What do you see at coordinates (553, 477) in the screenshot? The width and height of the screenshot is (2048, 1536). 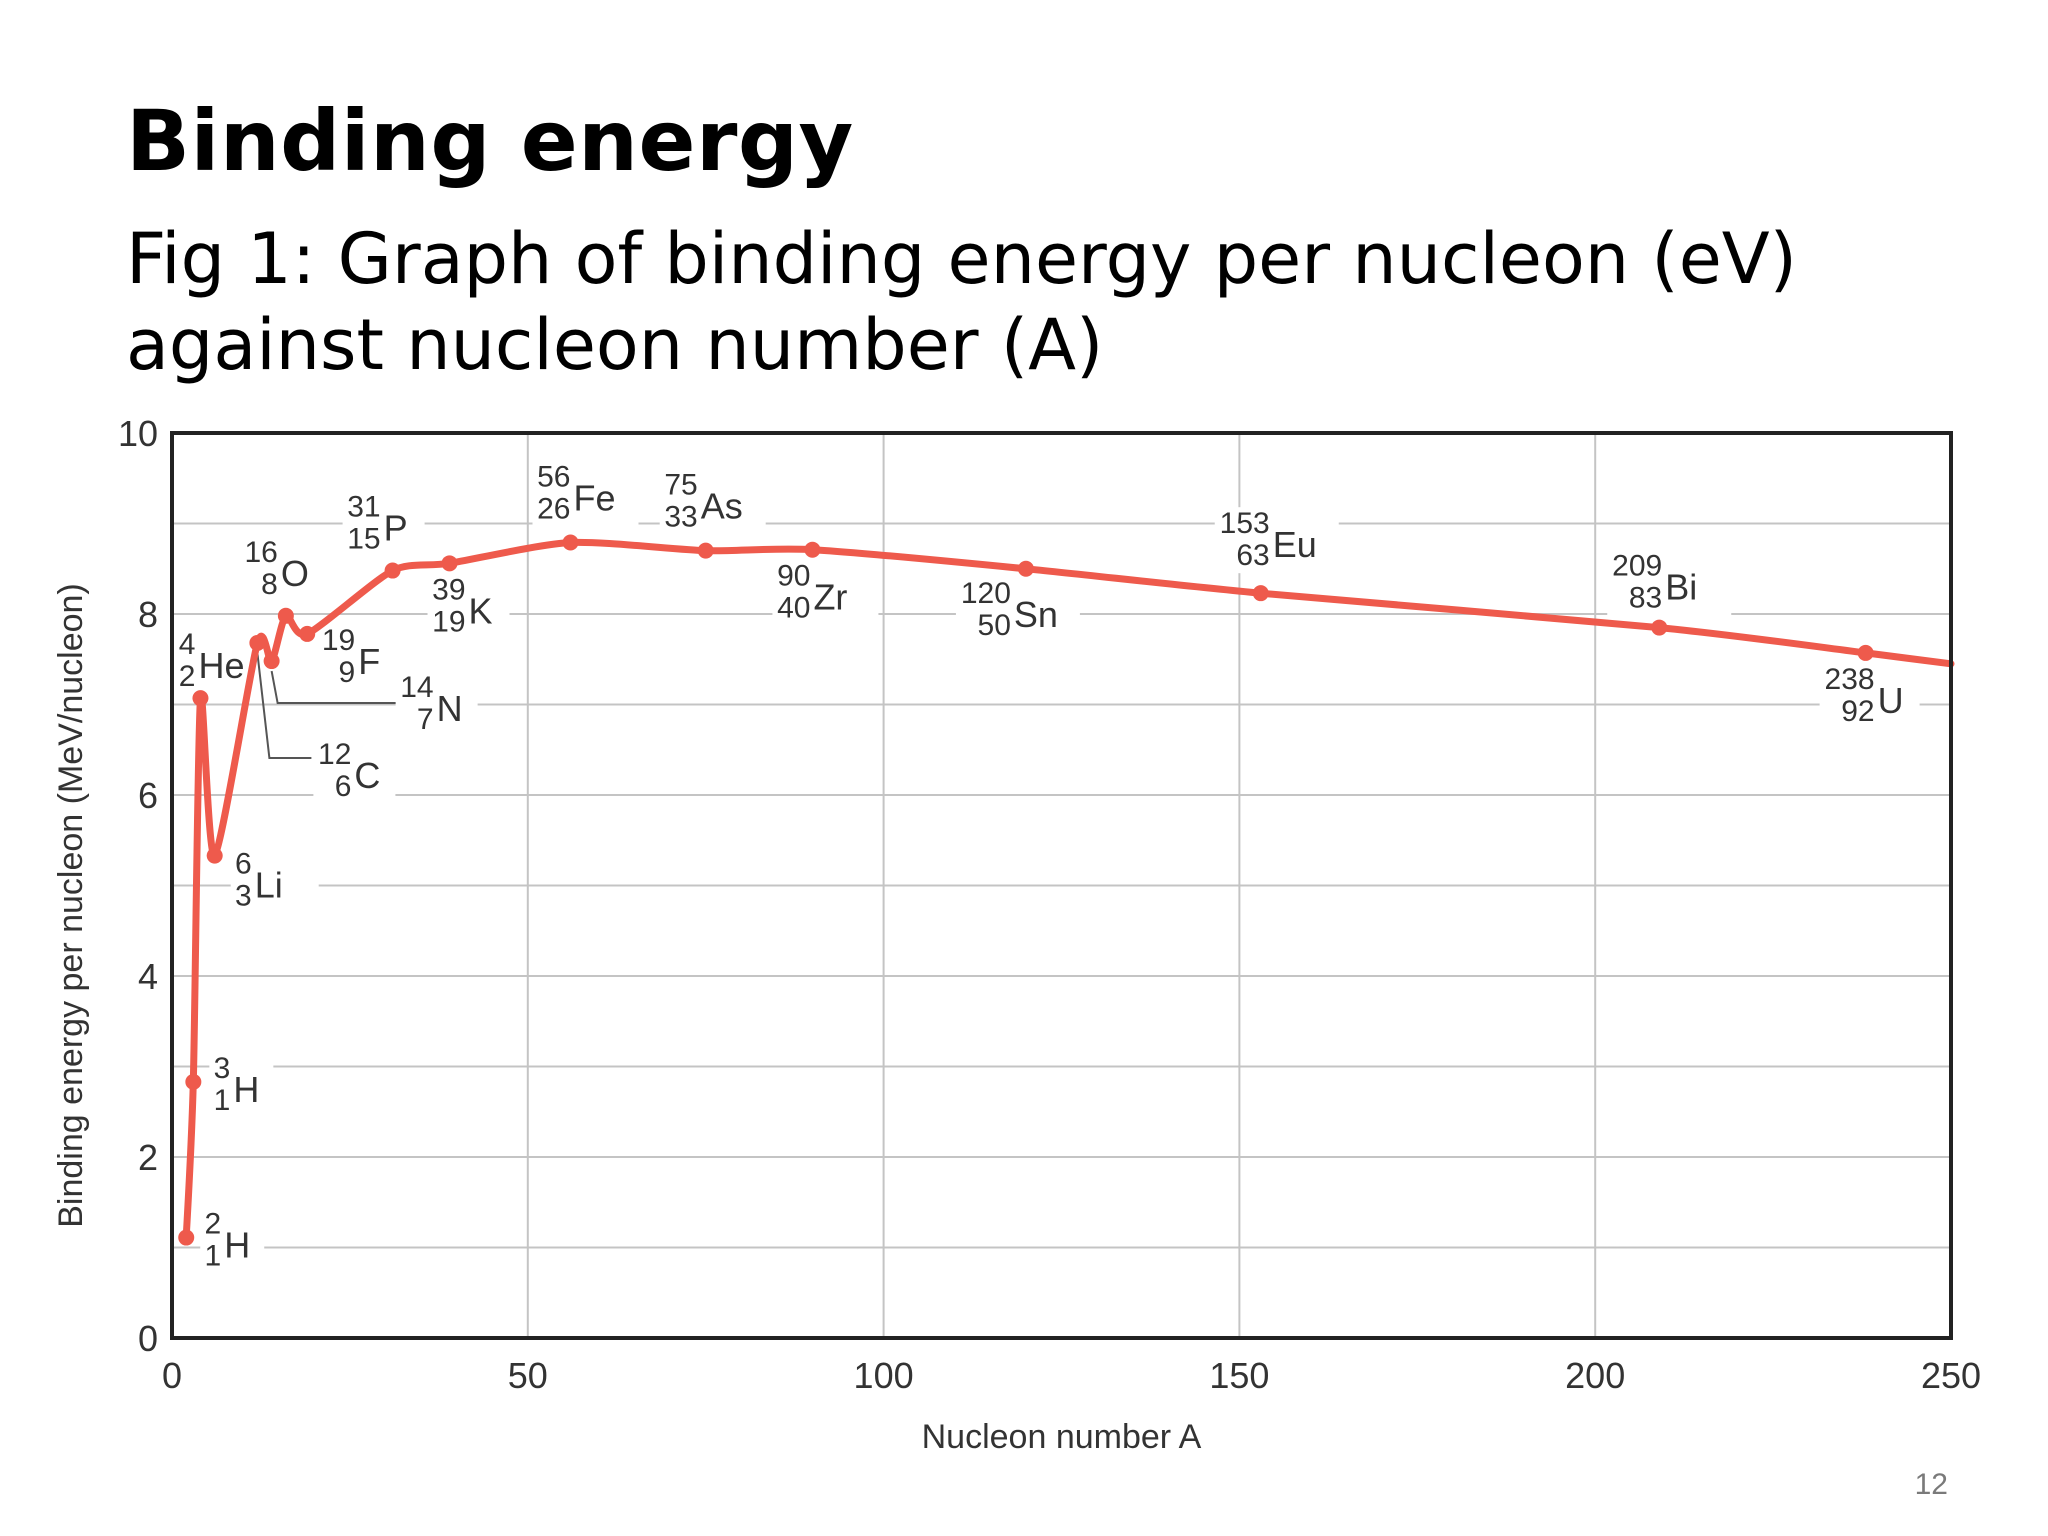 I see `isotope-mass-number: 56` at bounding box center [553, 477].